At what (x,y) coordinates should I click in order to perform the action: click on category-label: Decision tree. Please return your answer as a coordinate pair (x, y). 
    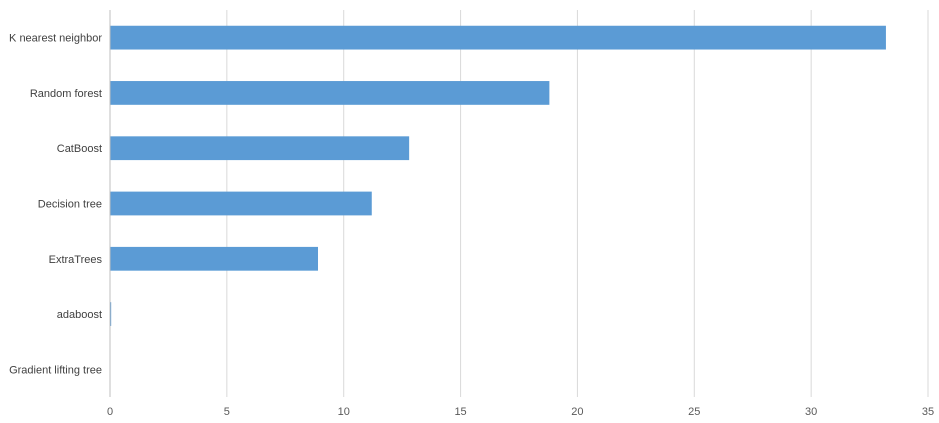
    Looking at the image, I should click on (70, 205).